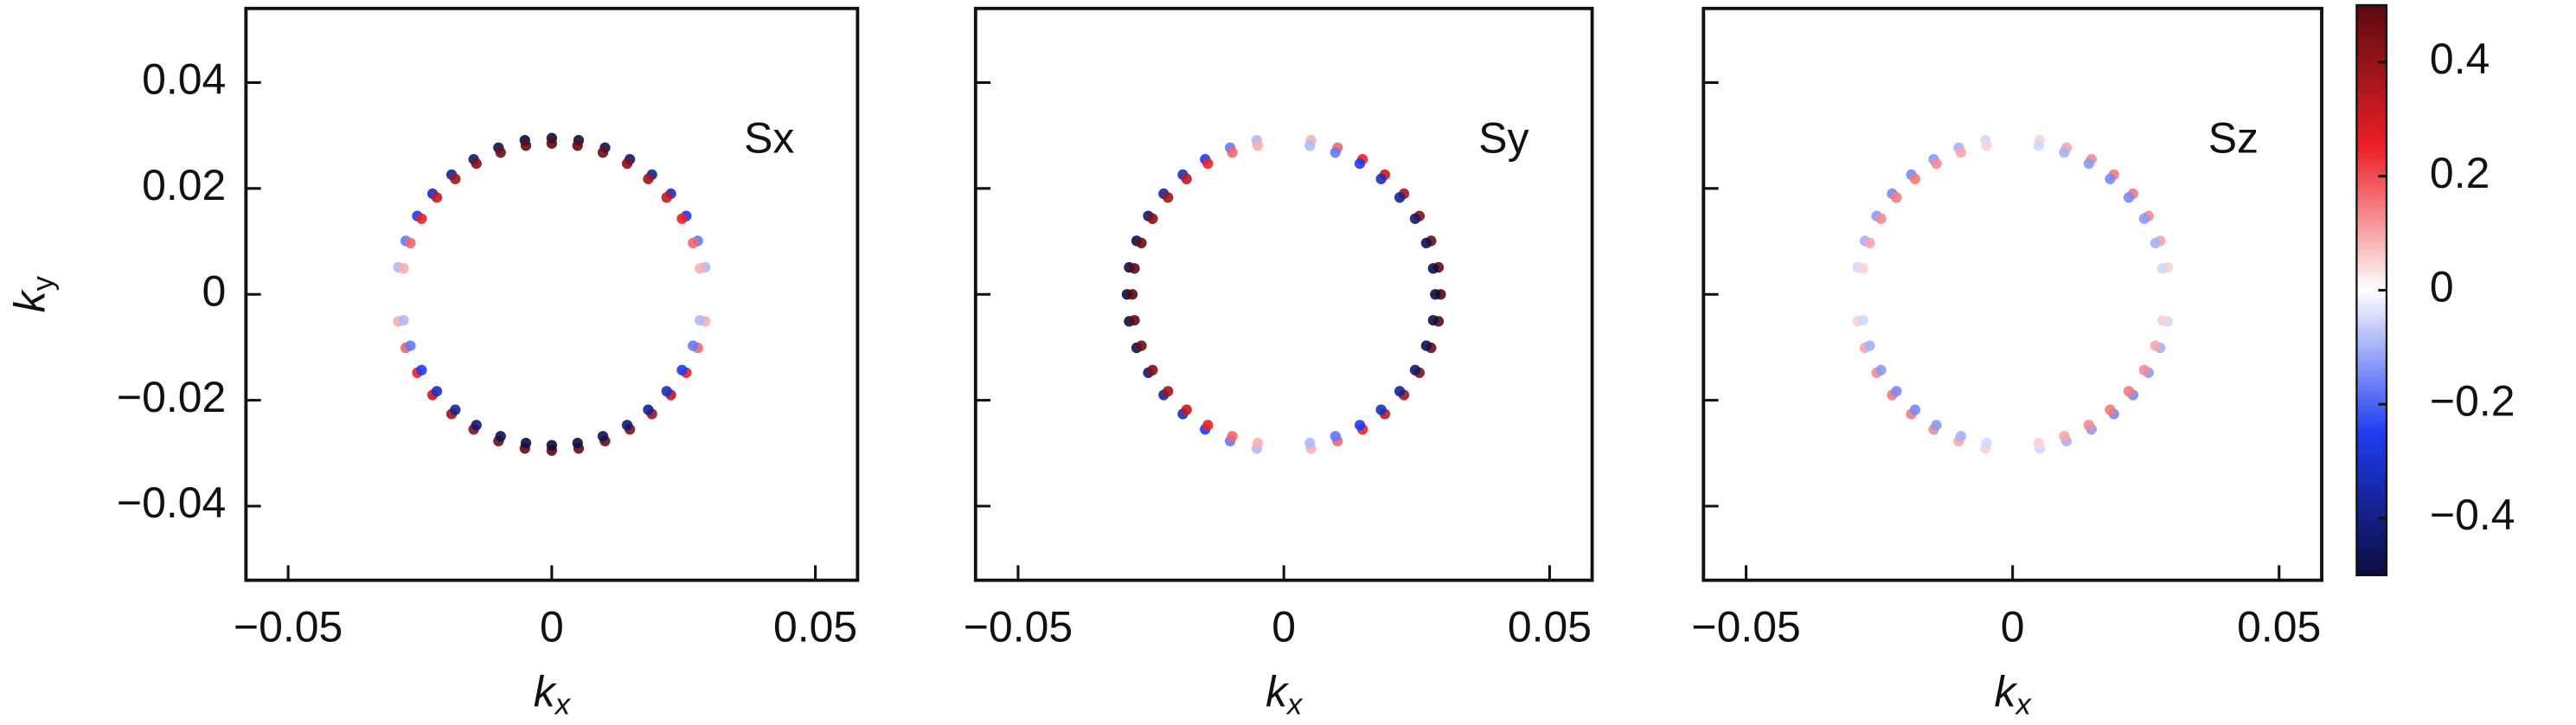  Describe the element at coordinates (184, 185) in the screenshot. I see `y-tick-label: 0.02` at that location.